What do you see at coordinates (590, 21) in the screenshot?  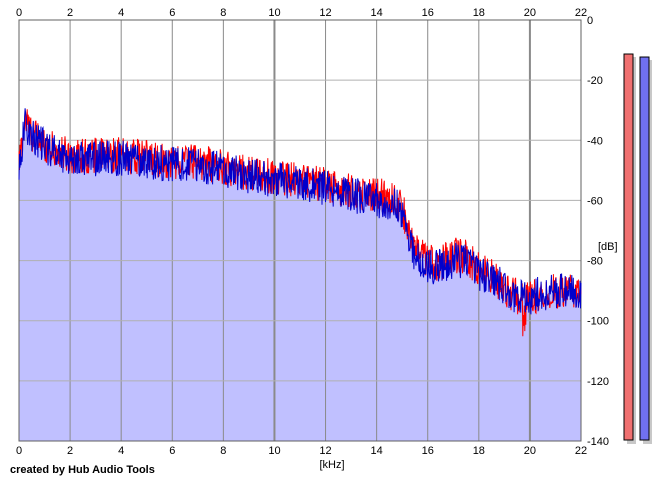 I see `y-tick-label: 0` at bounding box center [590, 21].